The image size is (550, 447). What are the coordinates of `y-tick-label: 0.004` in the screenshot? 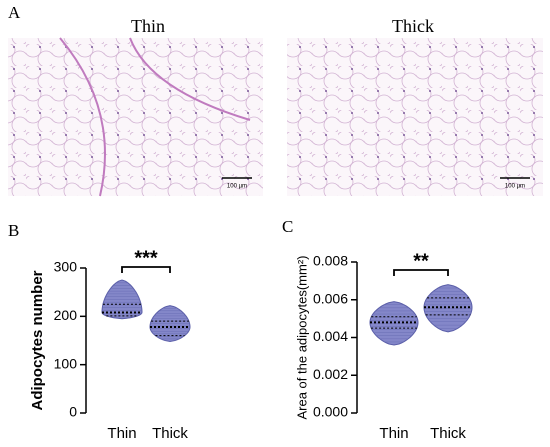 It's located at (330, 336).